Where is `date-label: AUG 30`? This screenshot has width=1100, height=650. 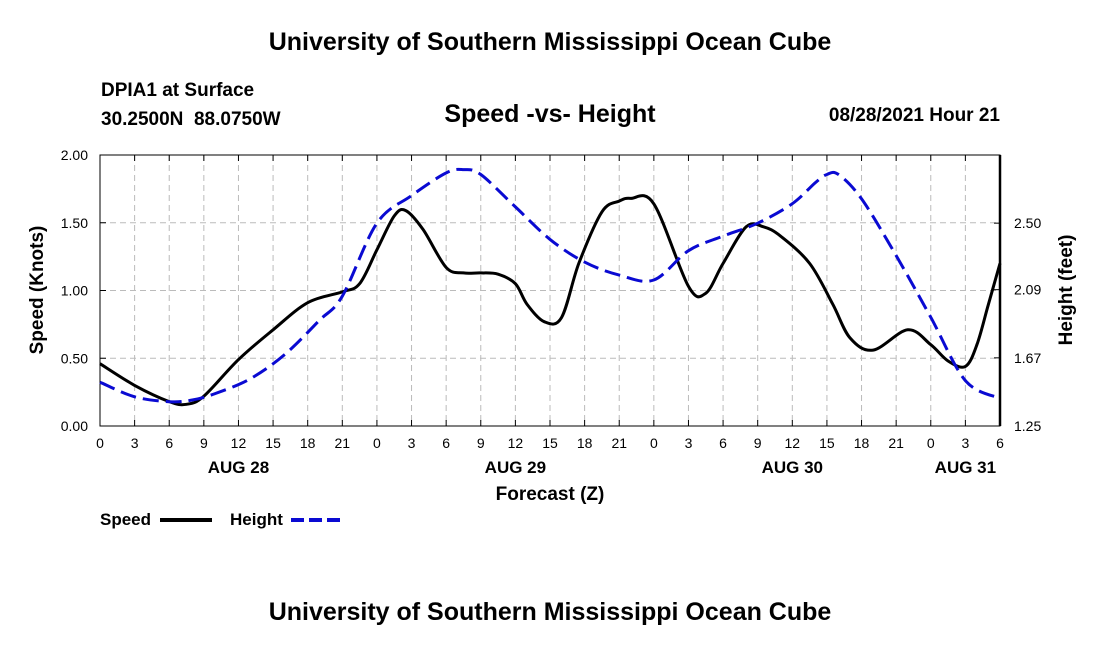
date-label: AUG 30 is located at coordinates (792, 467).